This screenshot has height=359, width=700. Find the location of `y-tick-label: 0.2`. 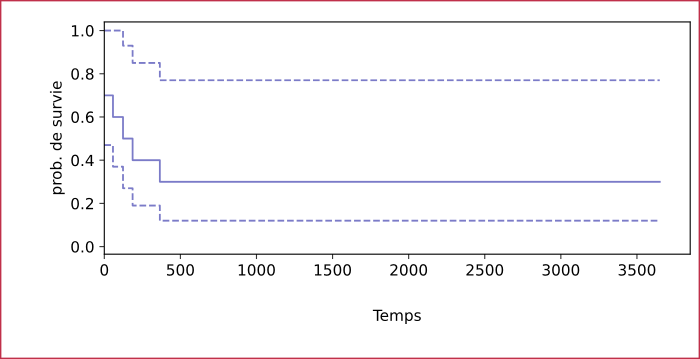

y-tick-label: 0.2 is located at coordinates (82, 204).